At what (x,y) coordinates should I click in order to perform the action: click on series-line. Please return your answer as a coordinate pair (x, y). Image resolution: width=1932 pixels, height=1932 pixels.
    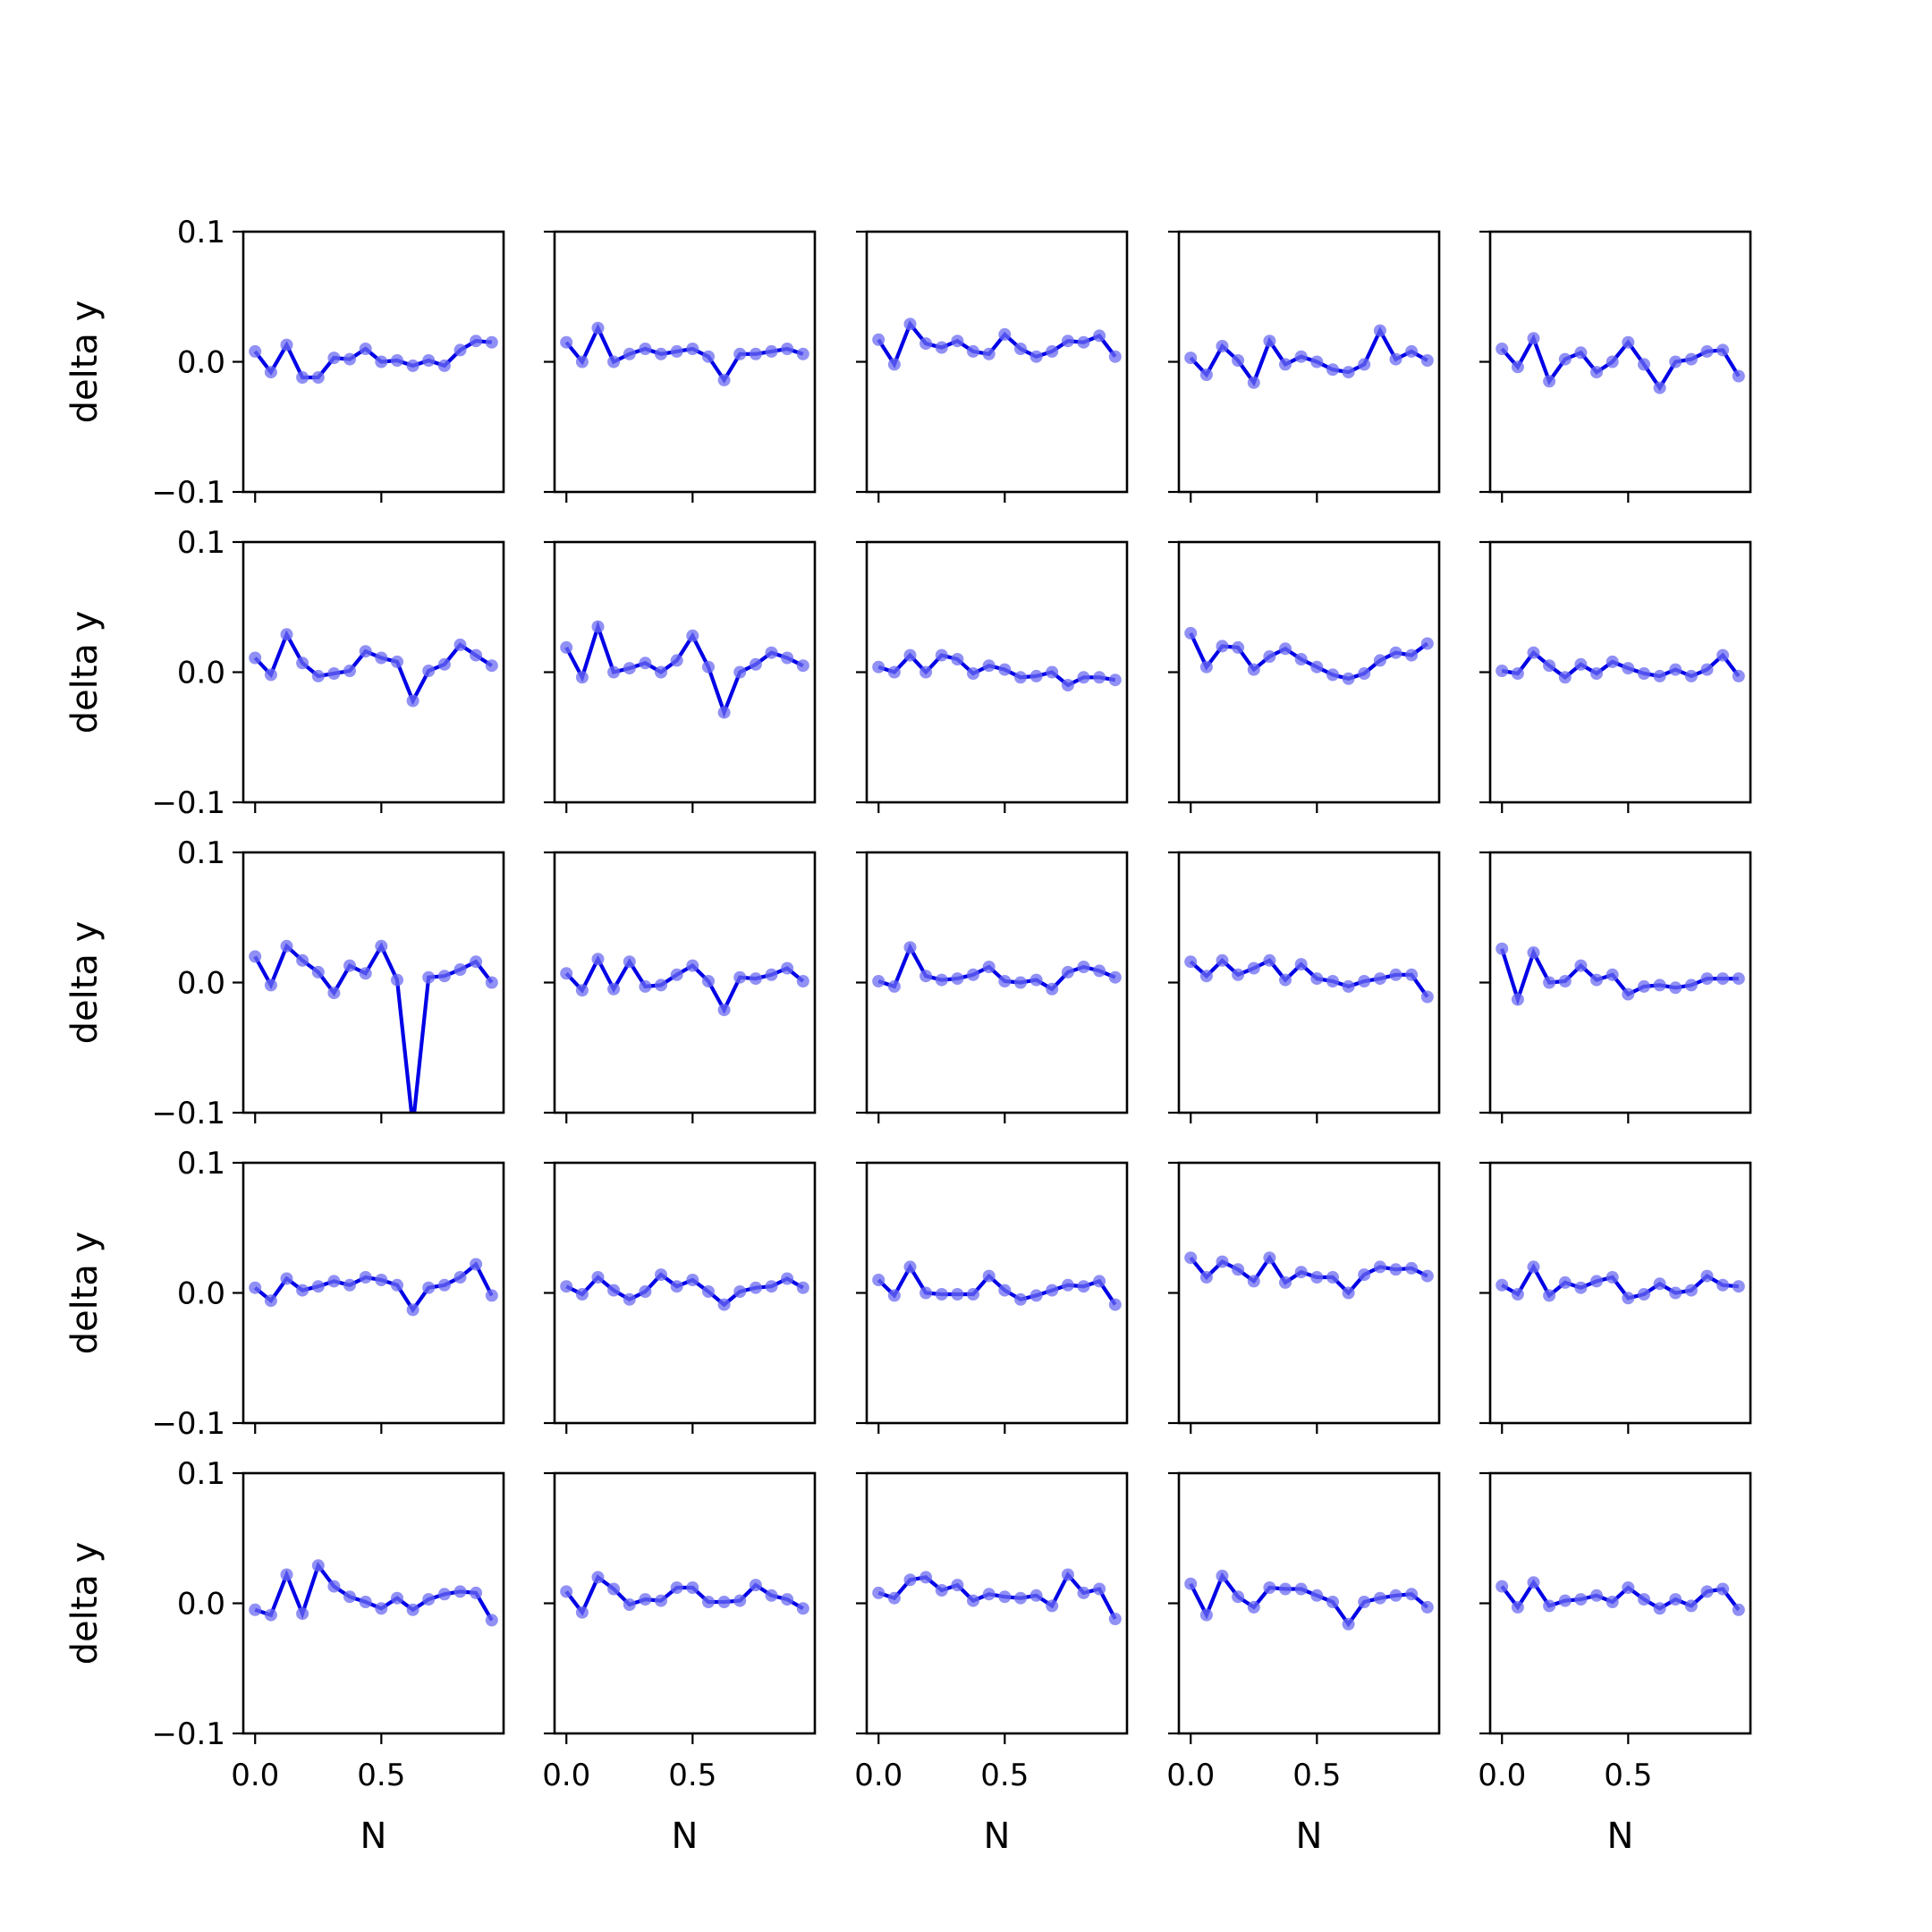
    Looking at the image, I should click on (997, 1595).